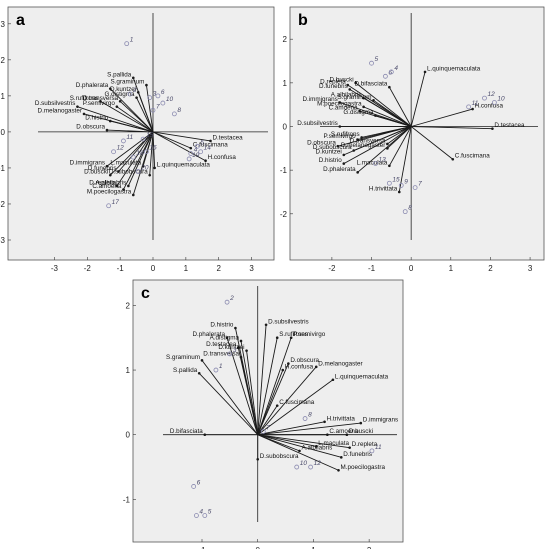 The image size is (550, 549). I want to click on sample-point-label: 2, so click(134, 90).